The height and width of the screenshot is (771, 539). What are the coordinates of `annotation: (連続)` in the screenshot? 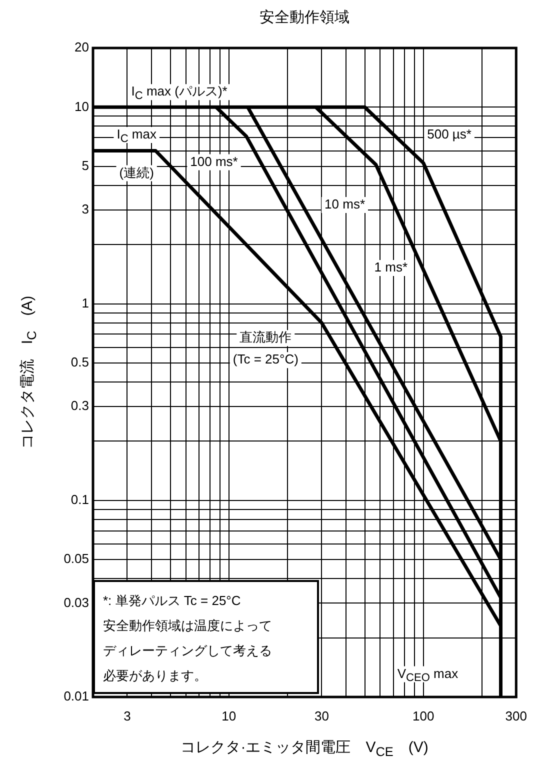 It's located at (136, 172).